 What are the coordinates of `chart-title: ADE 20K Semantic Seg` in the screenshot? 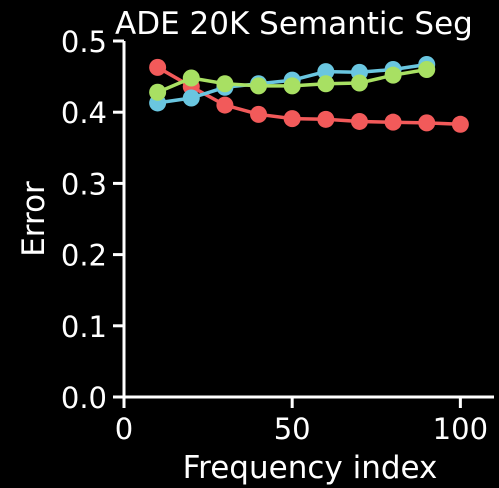 It's located at (294, 24).